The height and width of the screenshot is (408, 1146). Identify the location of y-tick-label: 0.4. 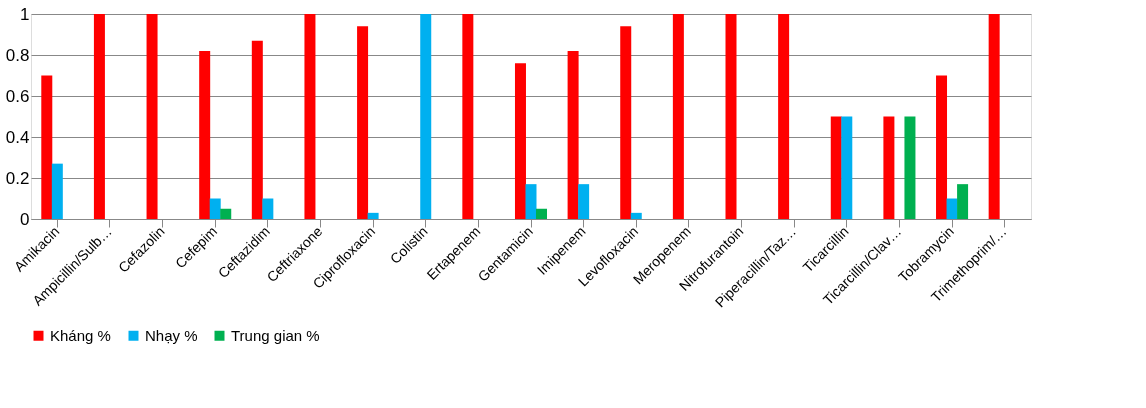
(17, 137).